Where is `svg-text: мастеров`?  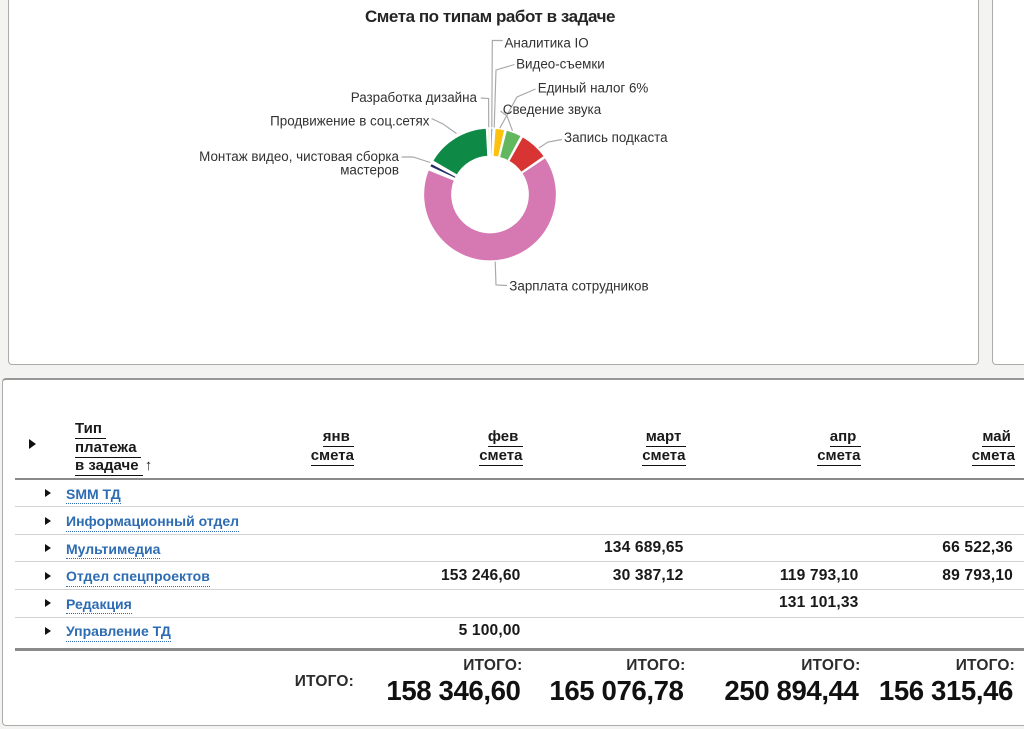 svg-text: мастеров is located at coordinates (369, 170).